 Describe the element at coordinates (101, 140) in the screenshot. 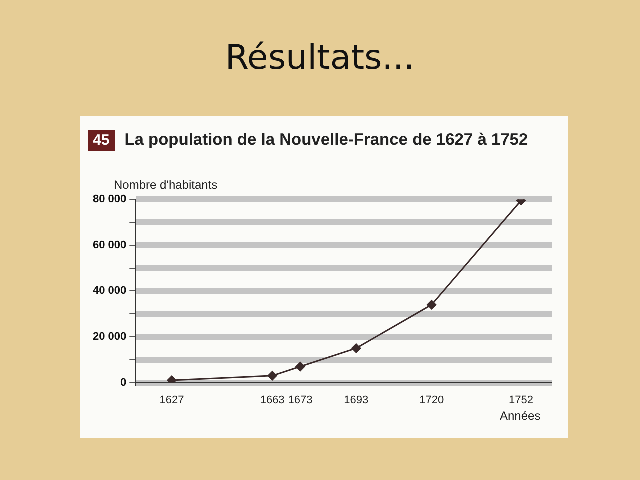

I see `text: 45` at that location.